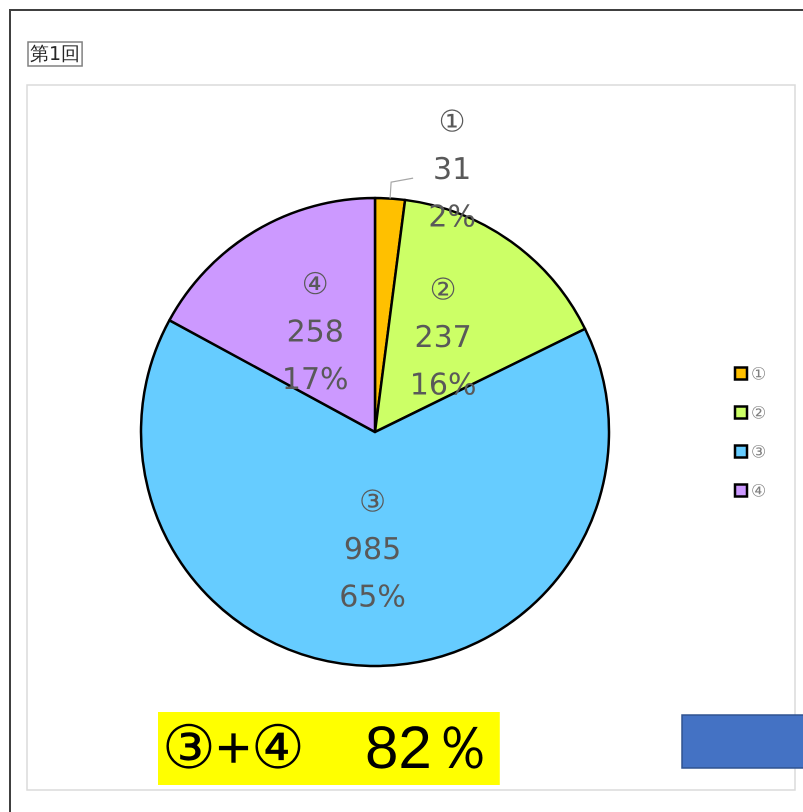  I want to click on data-label: 985 65%, so click(372, 573).